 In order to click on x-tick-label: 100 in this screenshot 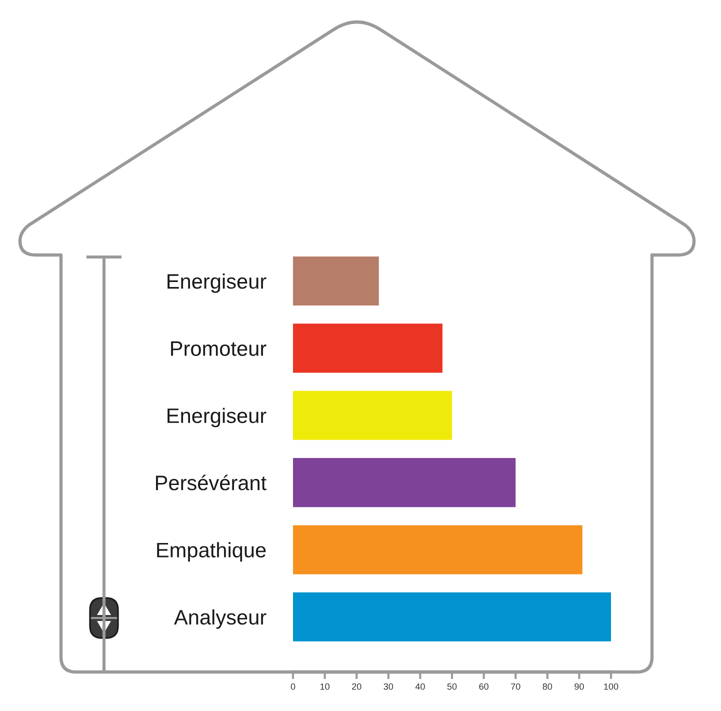, I will do `click(611, 686)`.